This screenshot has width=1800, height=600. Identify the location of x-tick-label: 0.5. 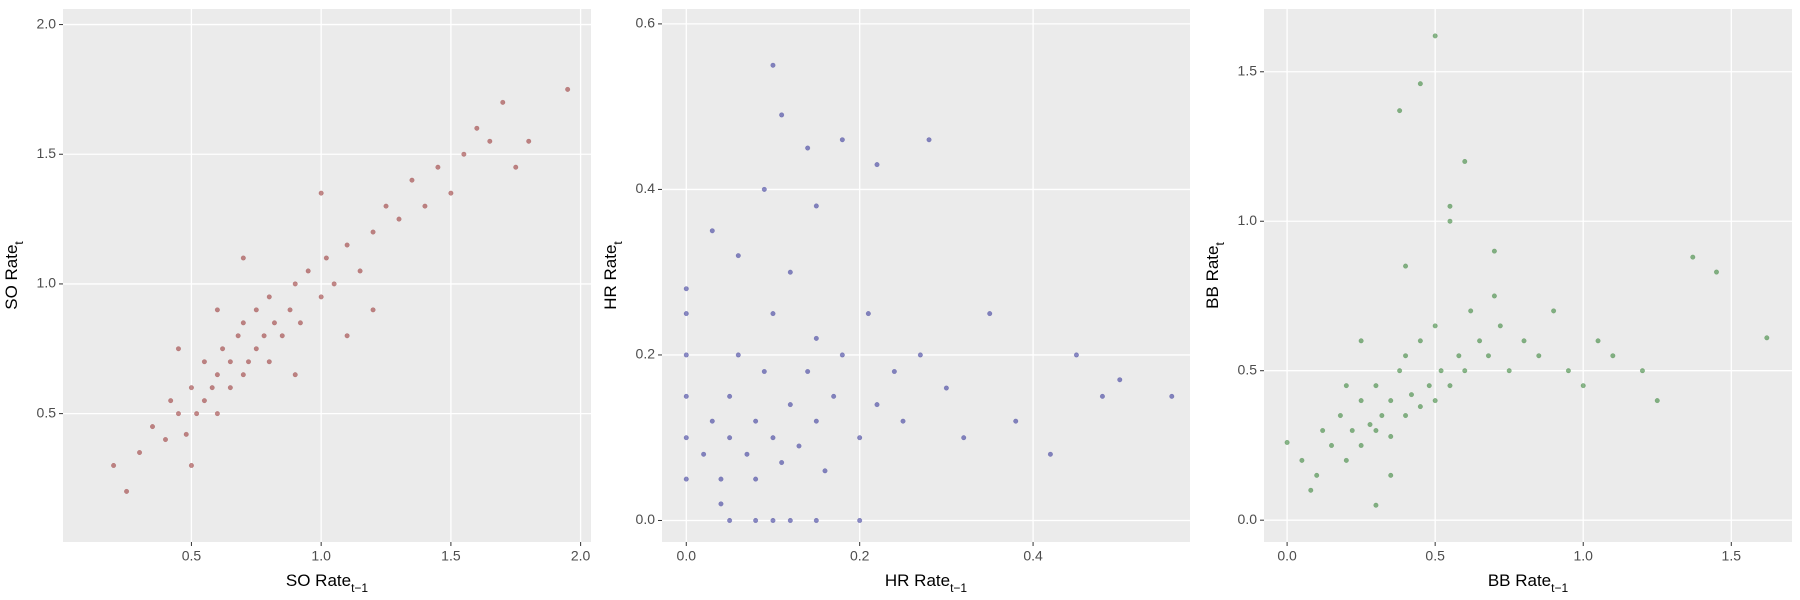
(192, 556).